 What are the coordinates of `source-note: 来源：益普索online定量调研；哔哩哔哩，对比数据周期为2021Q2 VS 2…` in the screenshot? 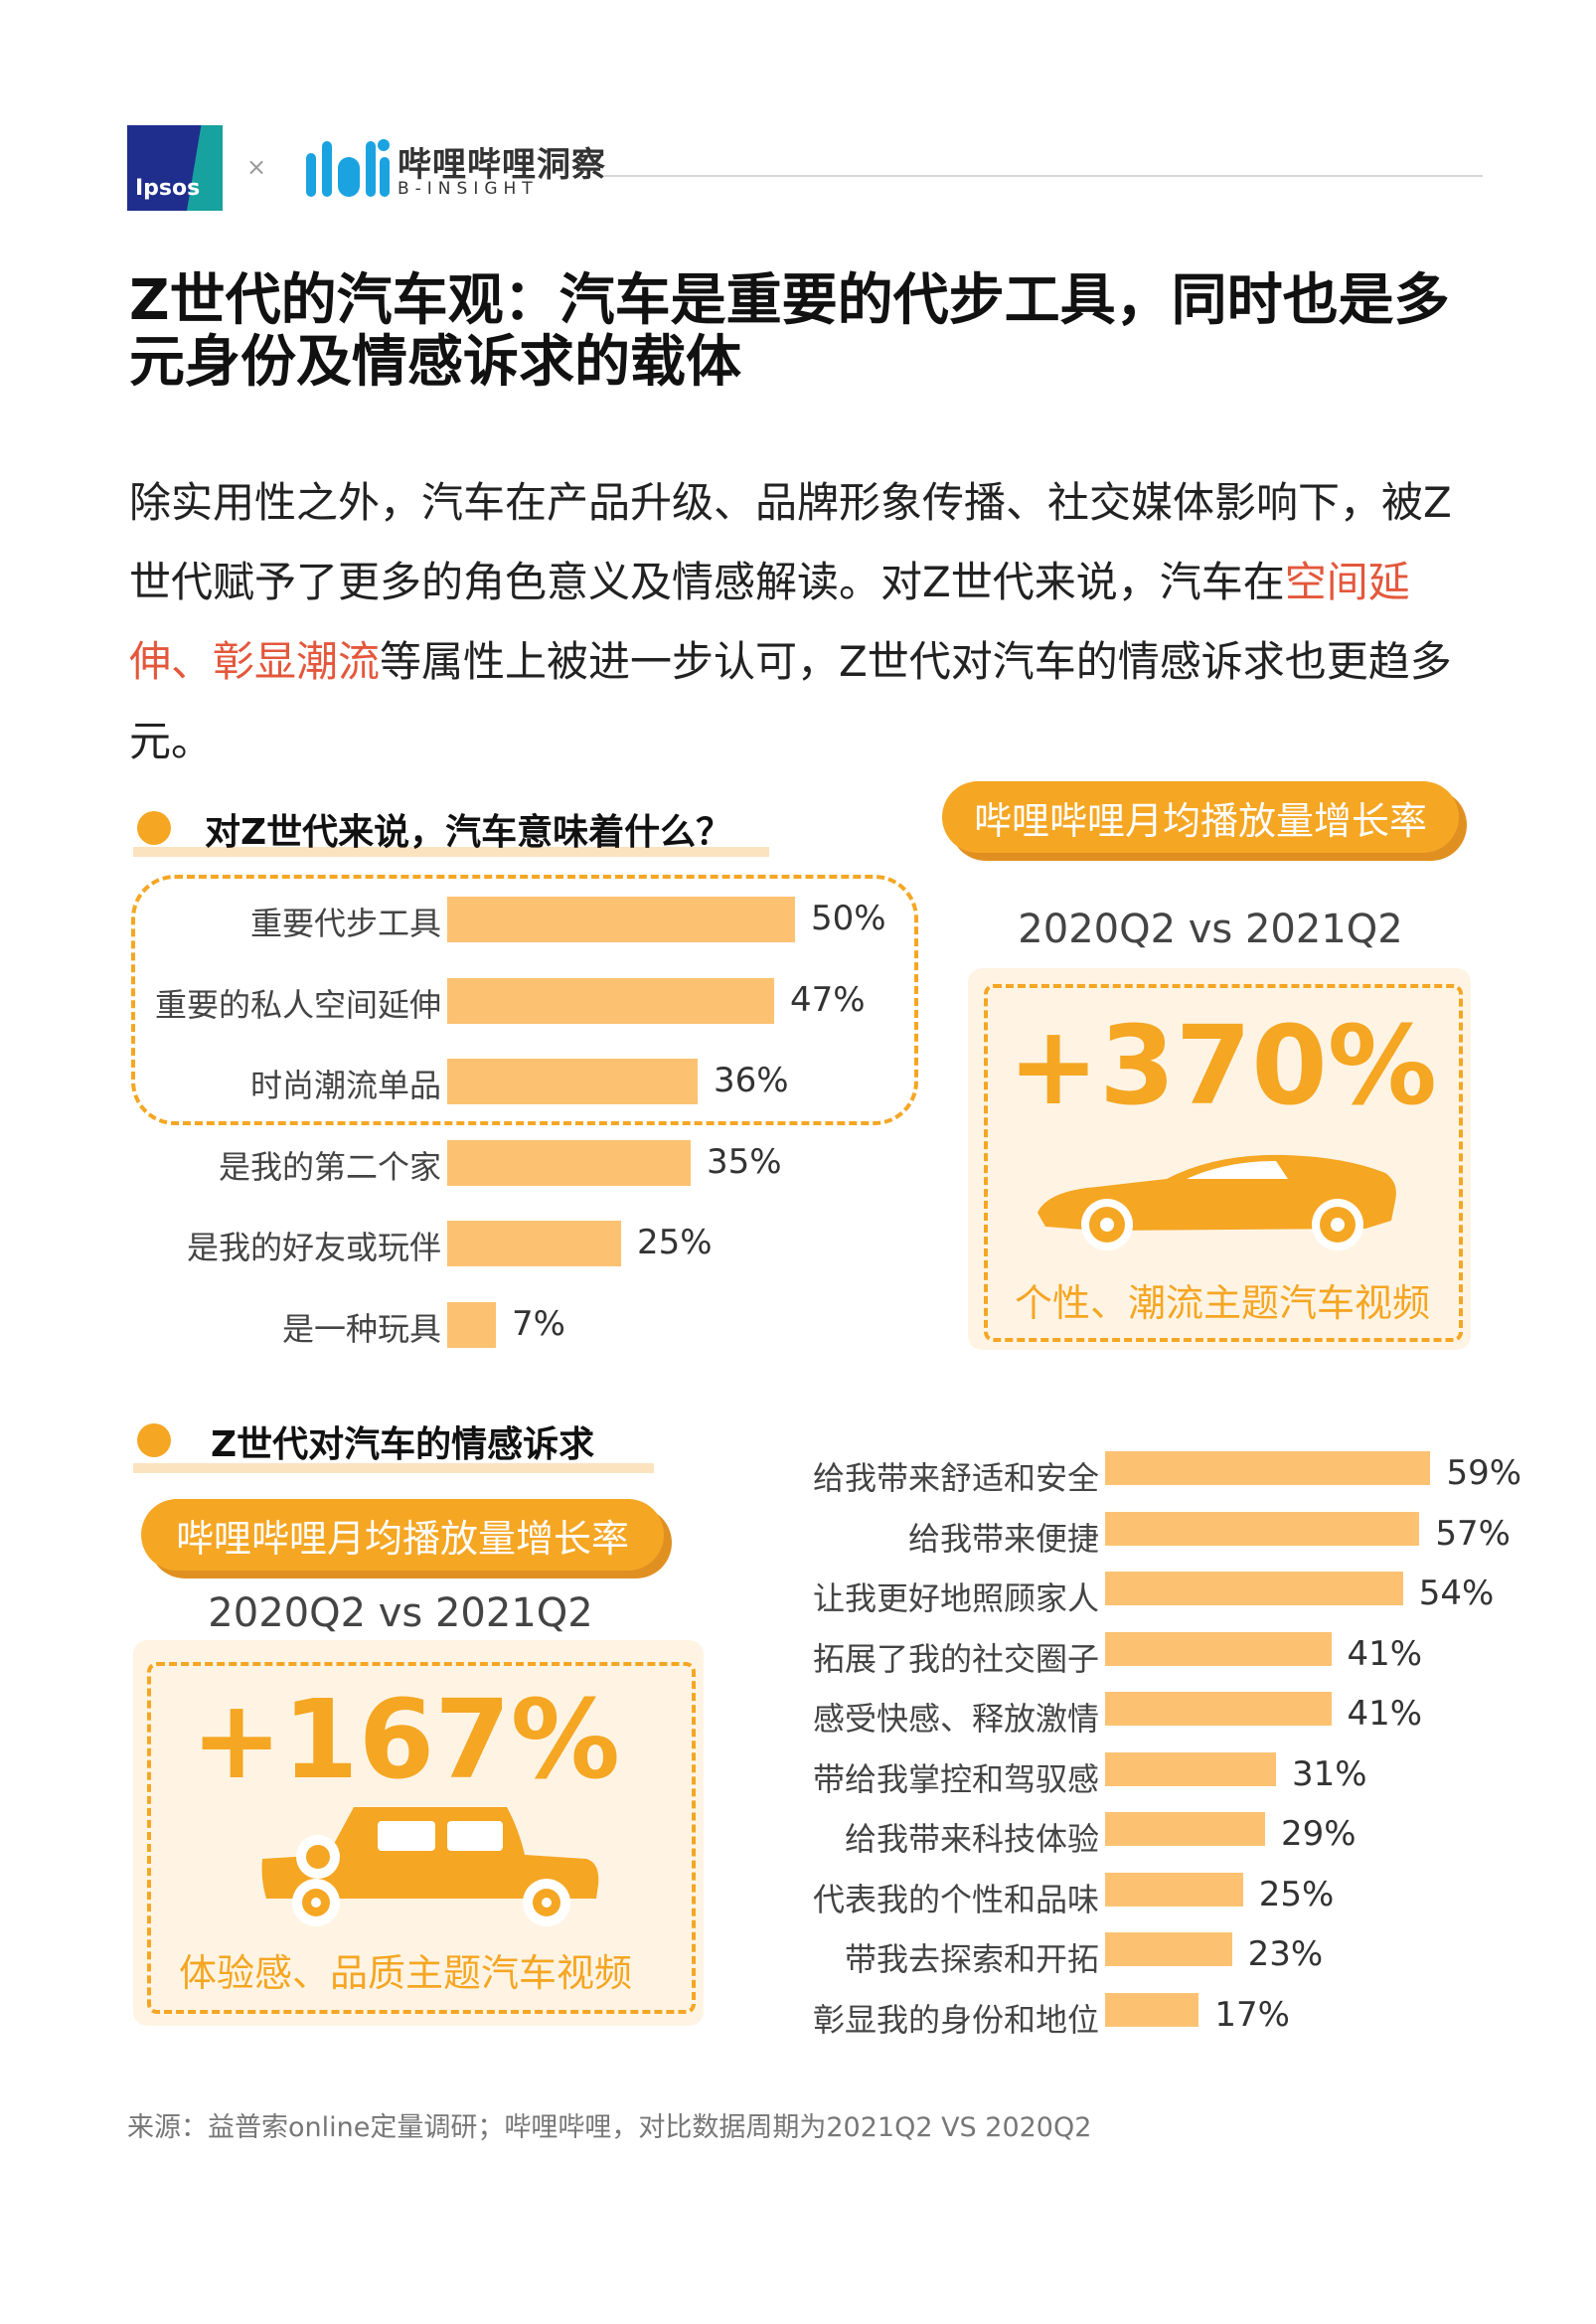 It's located at (609, 2127).